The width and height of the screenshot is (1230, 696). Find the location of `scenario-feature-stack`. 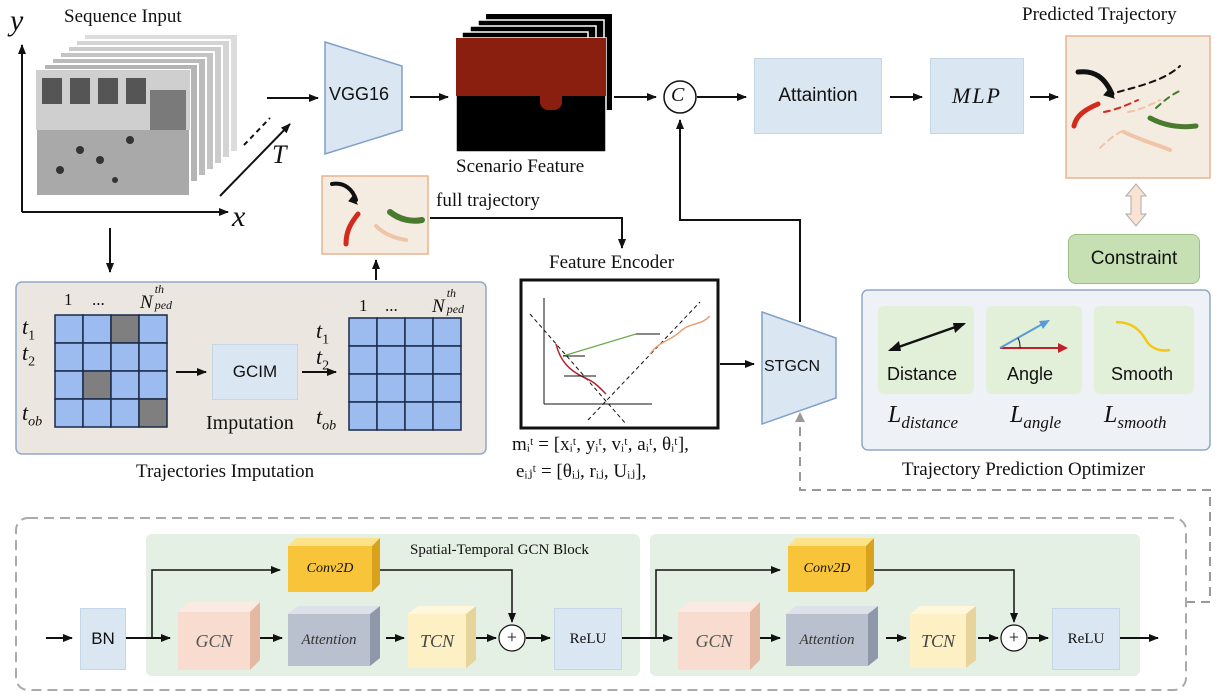

scenario-feature-stack is located at coordinates (533, 83).